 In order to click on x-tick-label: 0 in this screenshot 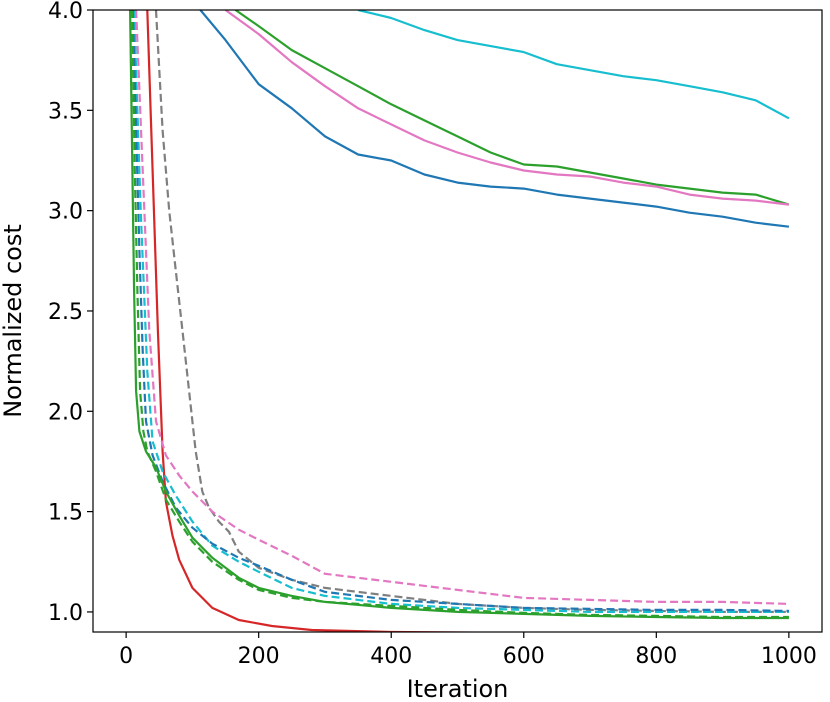, I will do `click(126, 656)`.